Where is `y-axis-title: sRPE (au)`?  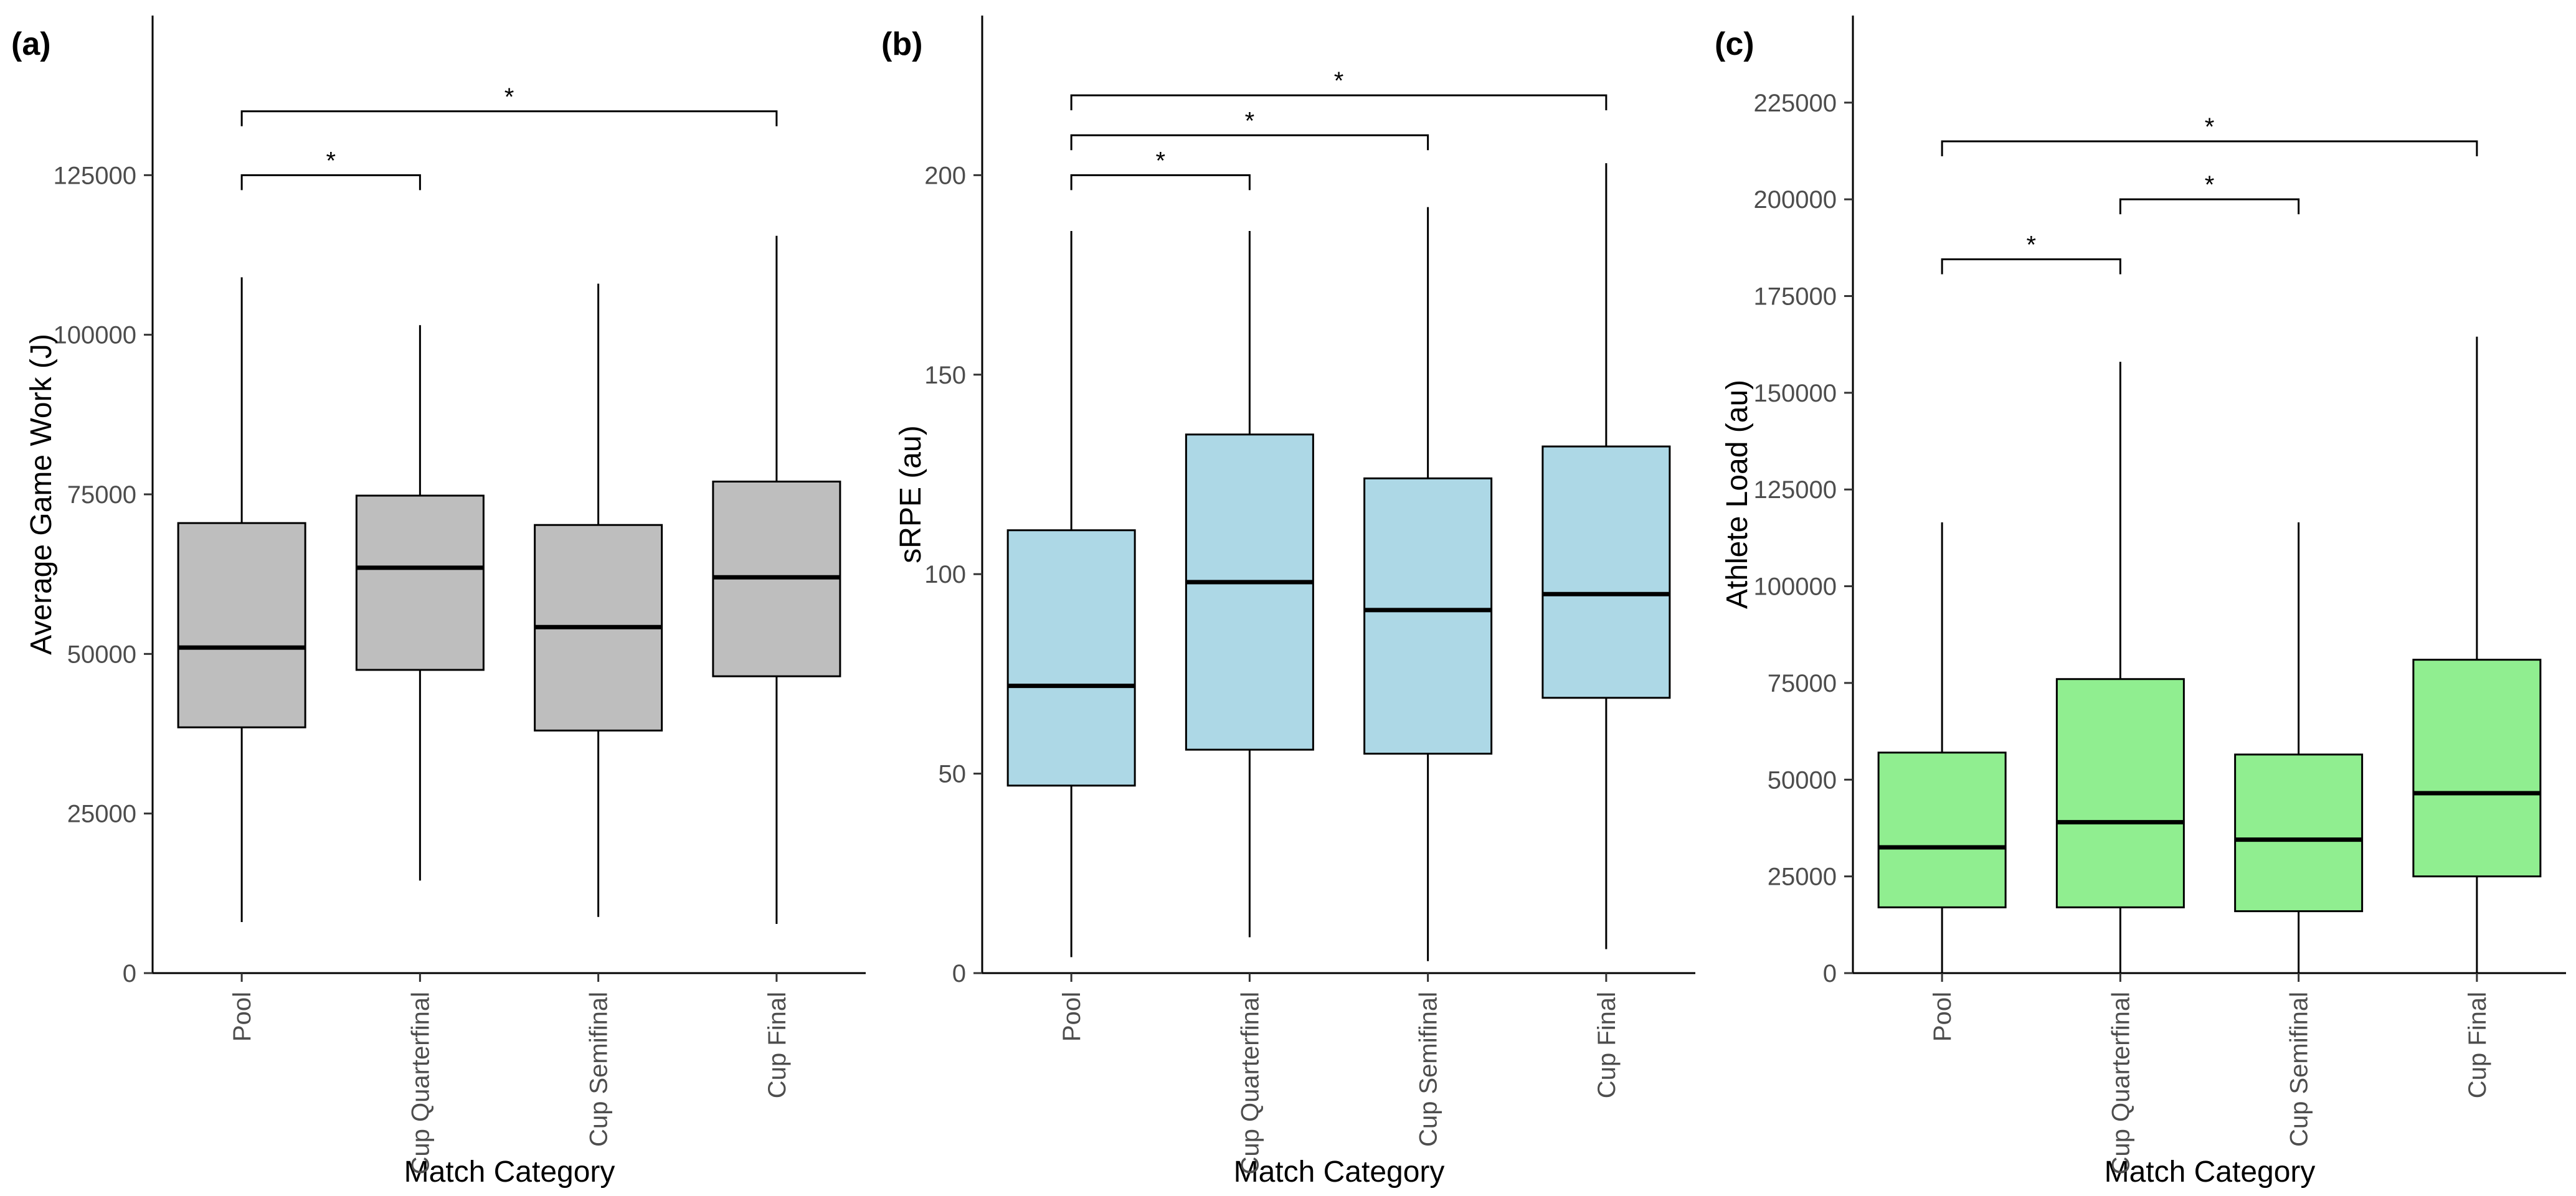 y-axis-title: sRPE (au) is located at coordinates (911, 494).